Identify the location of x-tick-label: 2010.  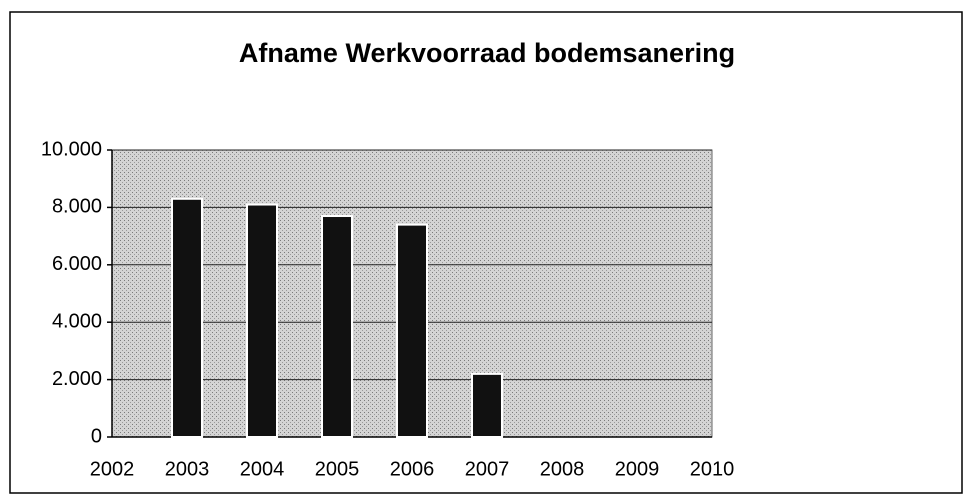
(712, 469).